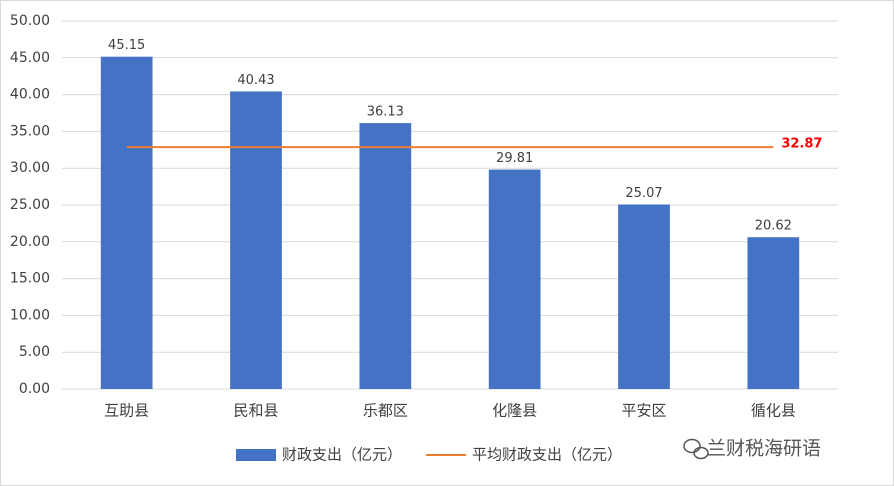  What do you see at coordinates (256, 455) in the screenshot?
I see `legend-swatch` at bounding box center [256, 455].